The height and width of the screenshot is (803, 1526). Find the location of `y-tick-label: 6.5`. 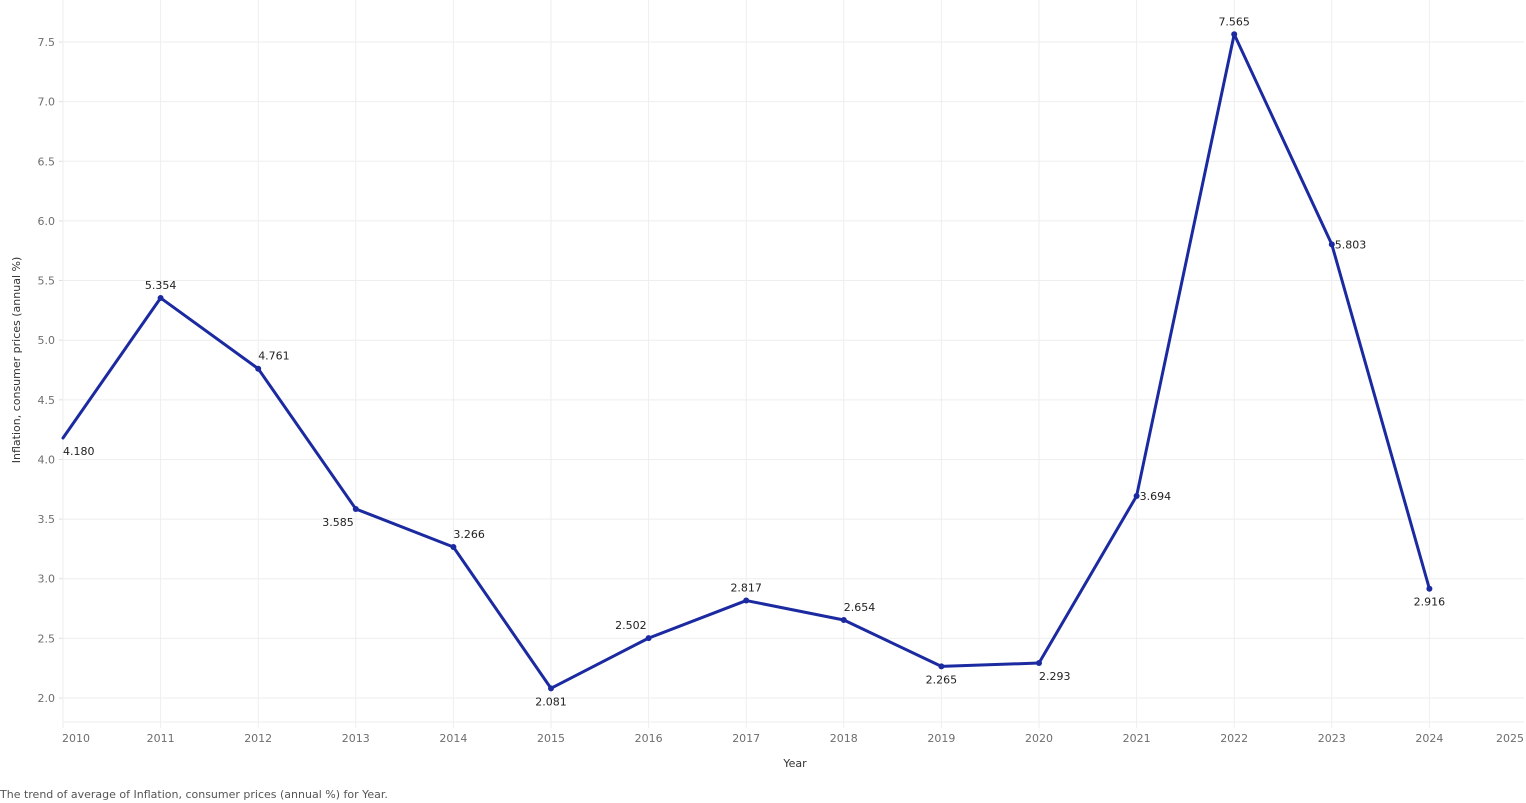

y-tick-label: 6.5 is located at coordinates (47, 161).